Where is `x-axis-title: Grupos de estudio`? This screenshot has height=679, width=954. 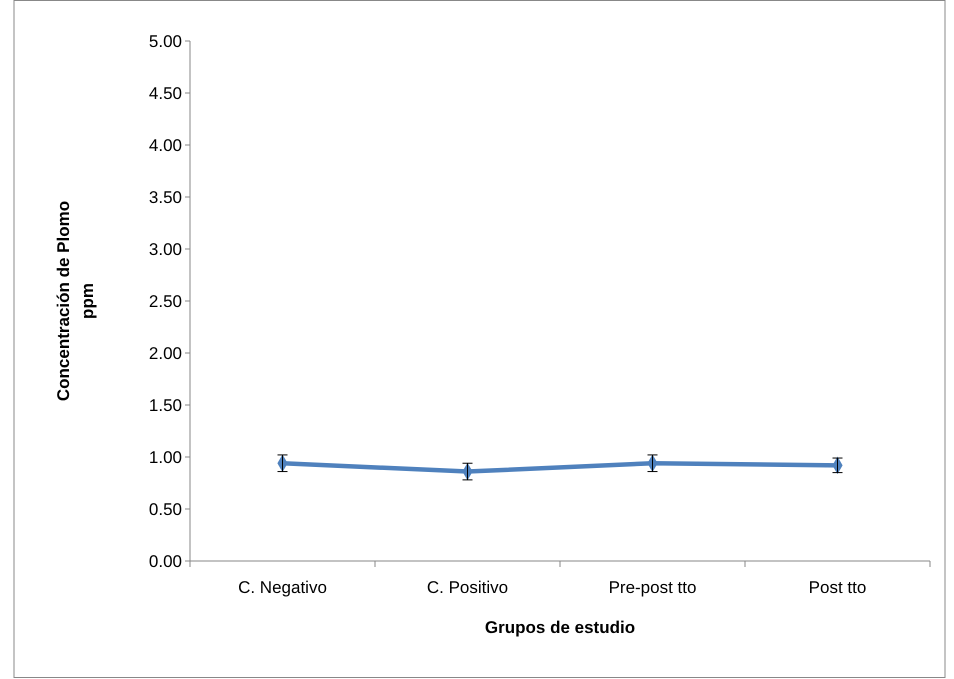
x-axis-title: Grupos de estudio is located at coordinates (560, 627).